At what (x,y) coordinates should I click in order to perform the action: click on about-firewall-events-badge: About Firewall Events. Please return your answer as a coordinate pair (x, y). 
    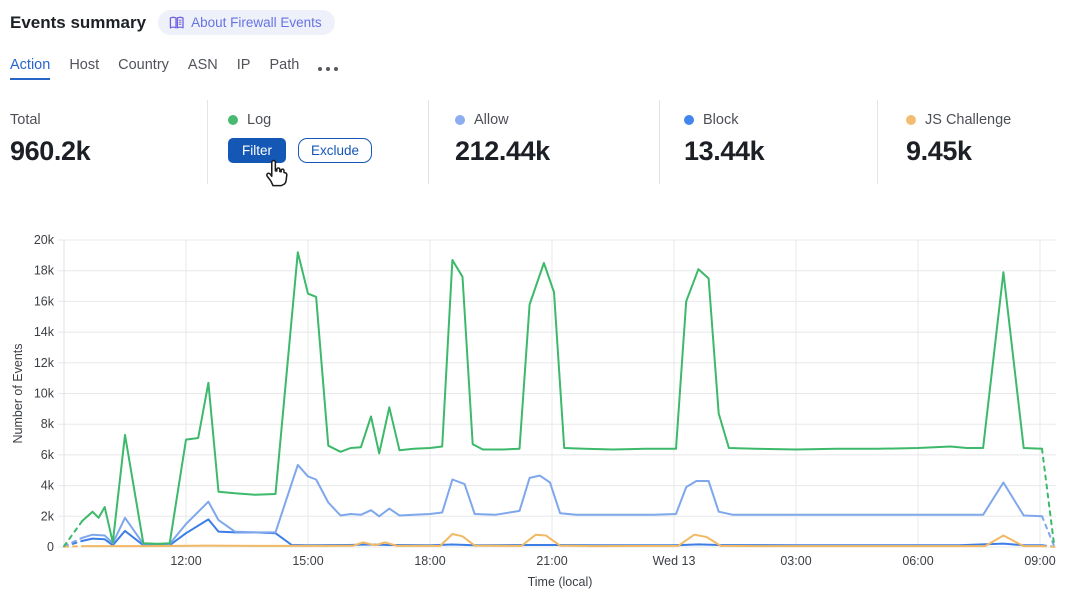
    Looking at the image, I should click on (246, 22).